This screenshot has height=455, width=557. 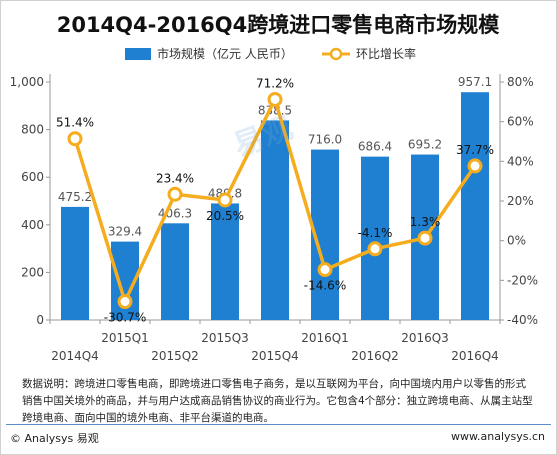 What do you see at coordinates (75, 123) in the screenshot?
I see `growth-value-label: 51.4%` at bounding box center [75, 123].